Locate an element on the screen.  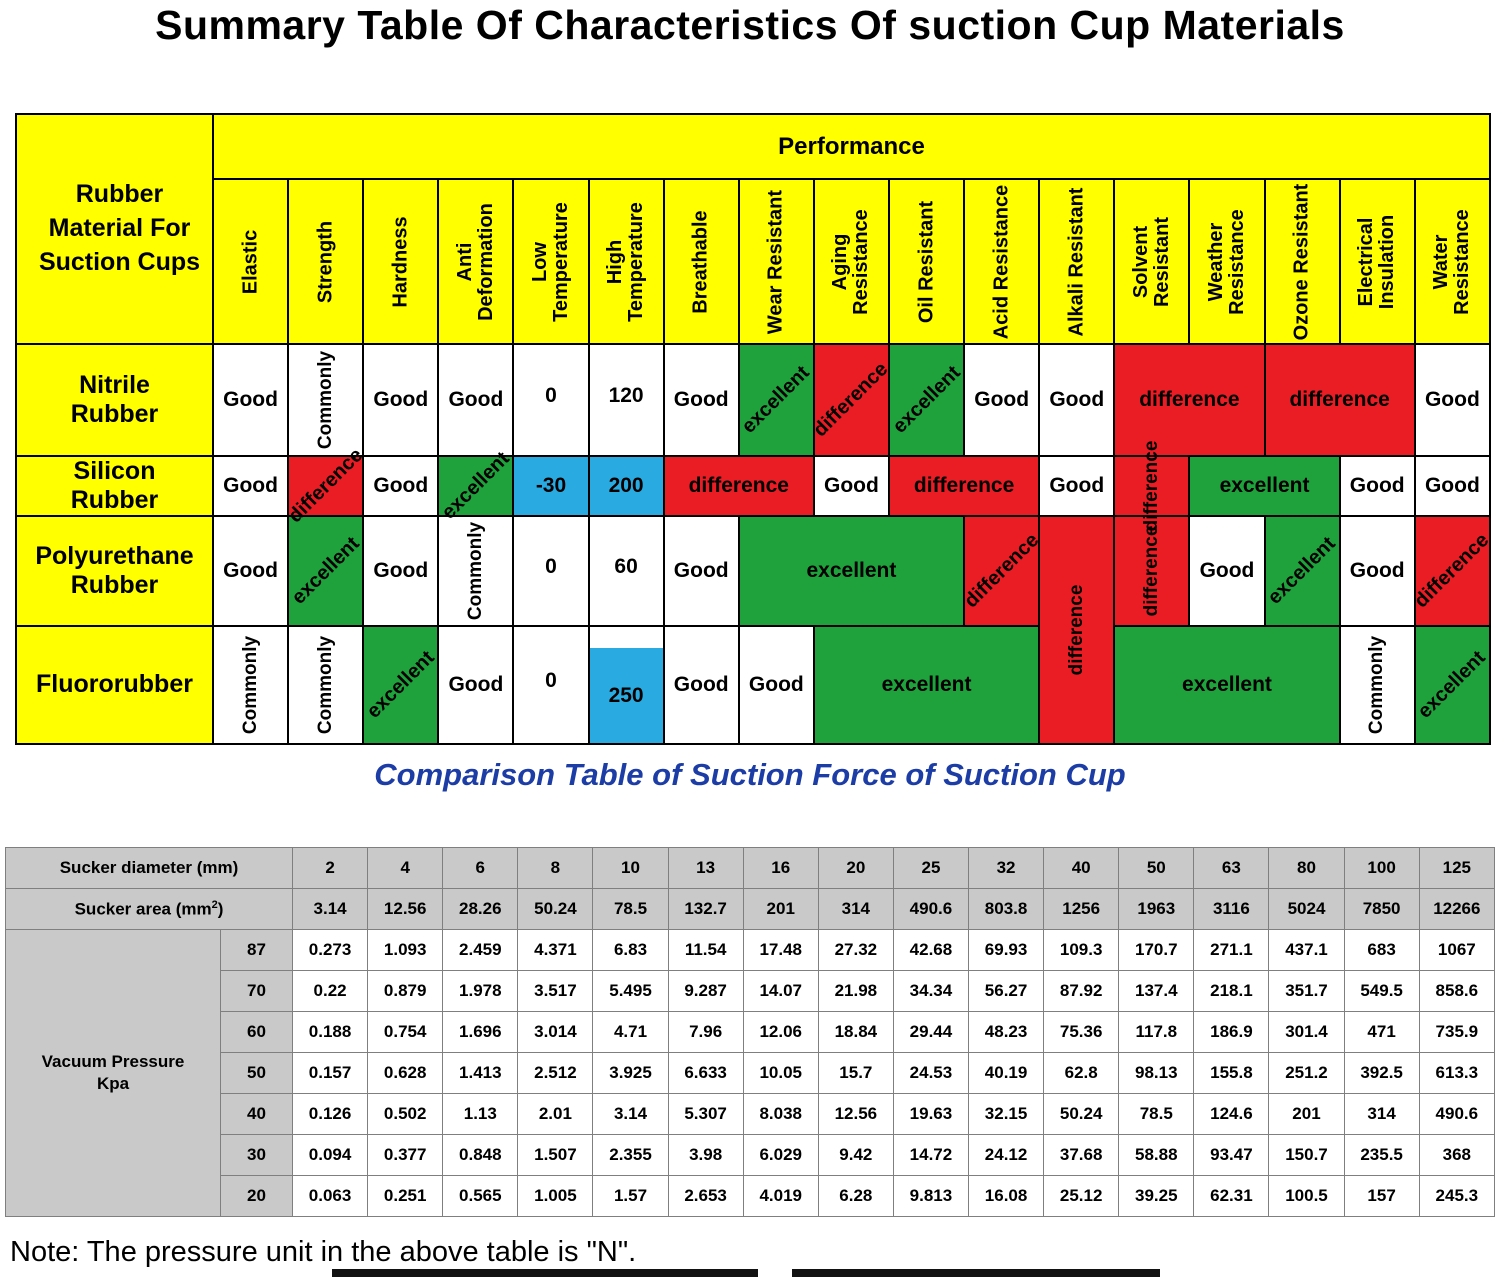
force-value: 6.633 is located at coordinates (705, 1073).